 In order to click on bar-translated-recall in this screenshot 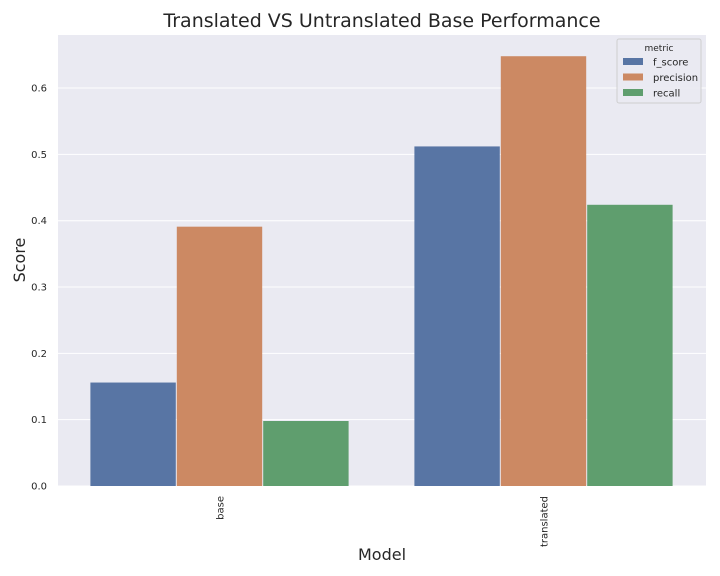, I will do `click(630, 345)`.